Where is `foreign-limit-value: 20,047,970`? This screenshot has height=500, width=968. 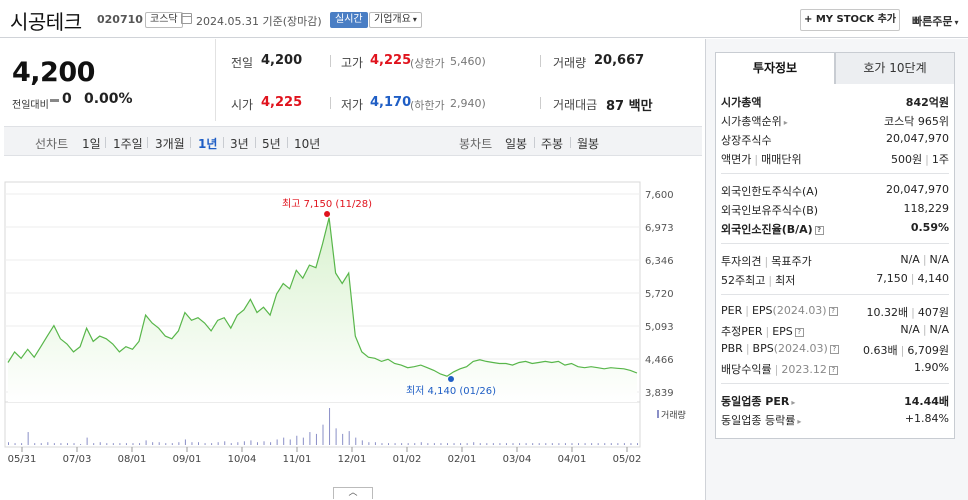 foreign-limit-value: 20,047,970 is located at coordinates (917, 189).